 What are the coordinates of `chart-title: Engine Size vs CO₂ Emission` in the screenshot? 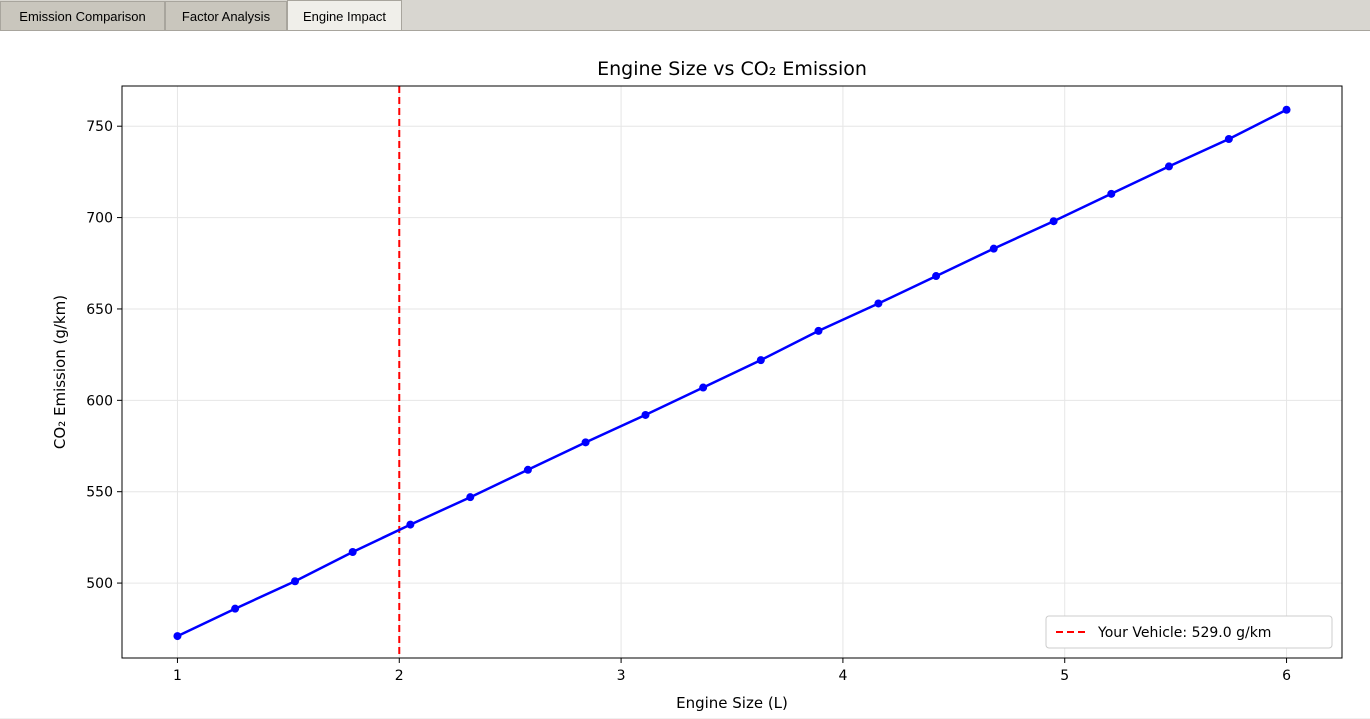 It's located at (732, 69).